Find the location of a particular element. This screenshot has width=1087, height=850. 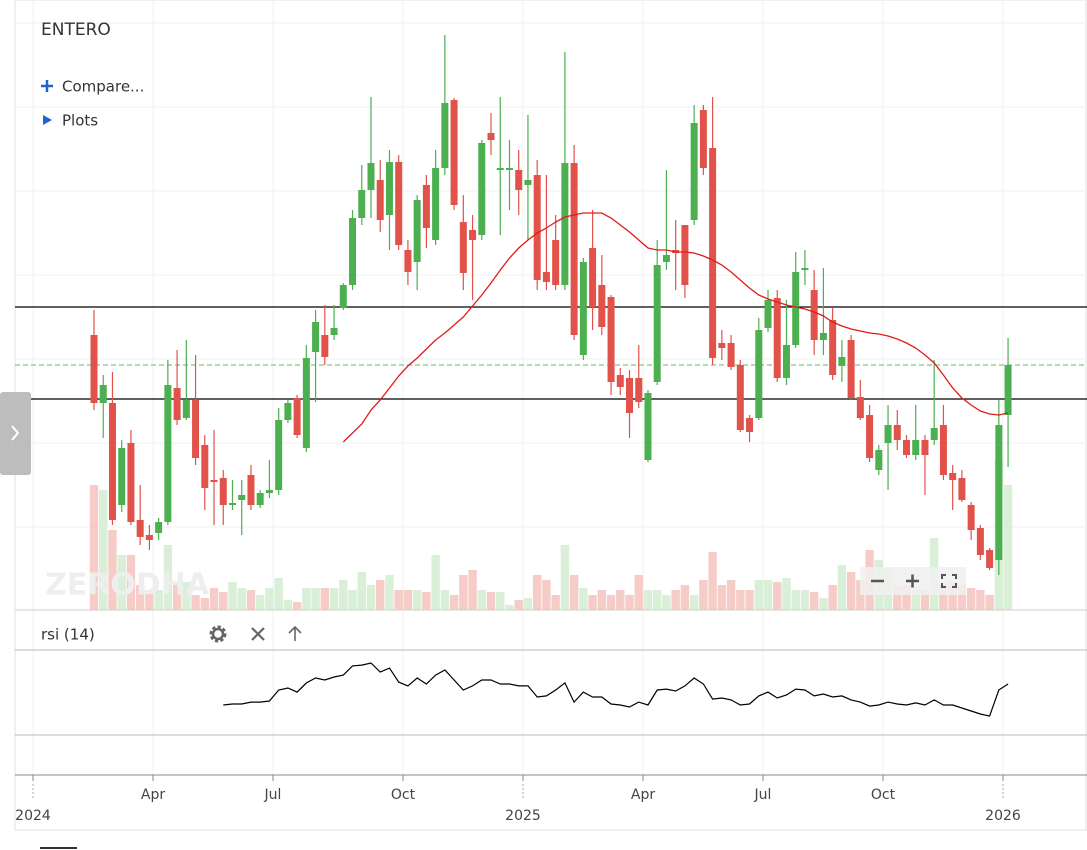

plots-label: Plots is located at coordinates (80, 121).